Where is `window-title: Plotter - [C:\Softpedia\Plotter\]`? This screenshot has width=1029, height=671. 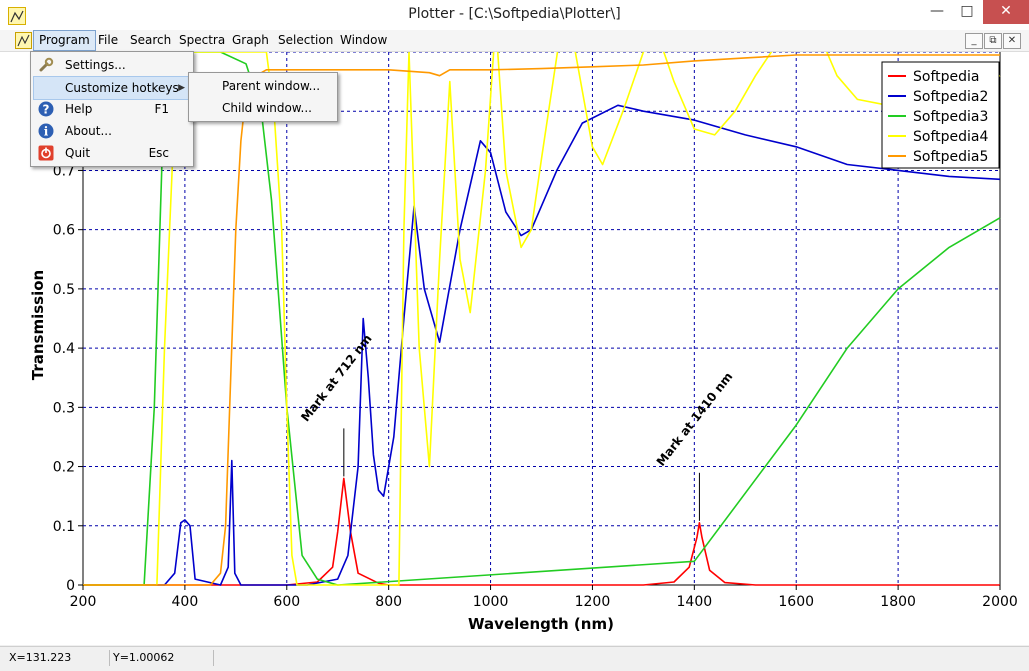
window-title: Plotter - [C:\Softpedia\Plotter\] is located at coordinates (514, 14).